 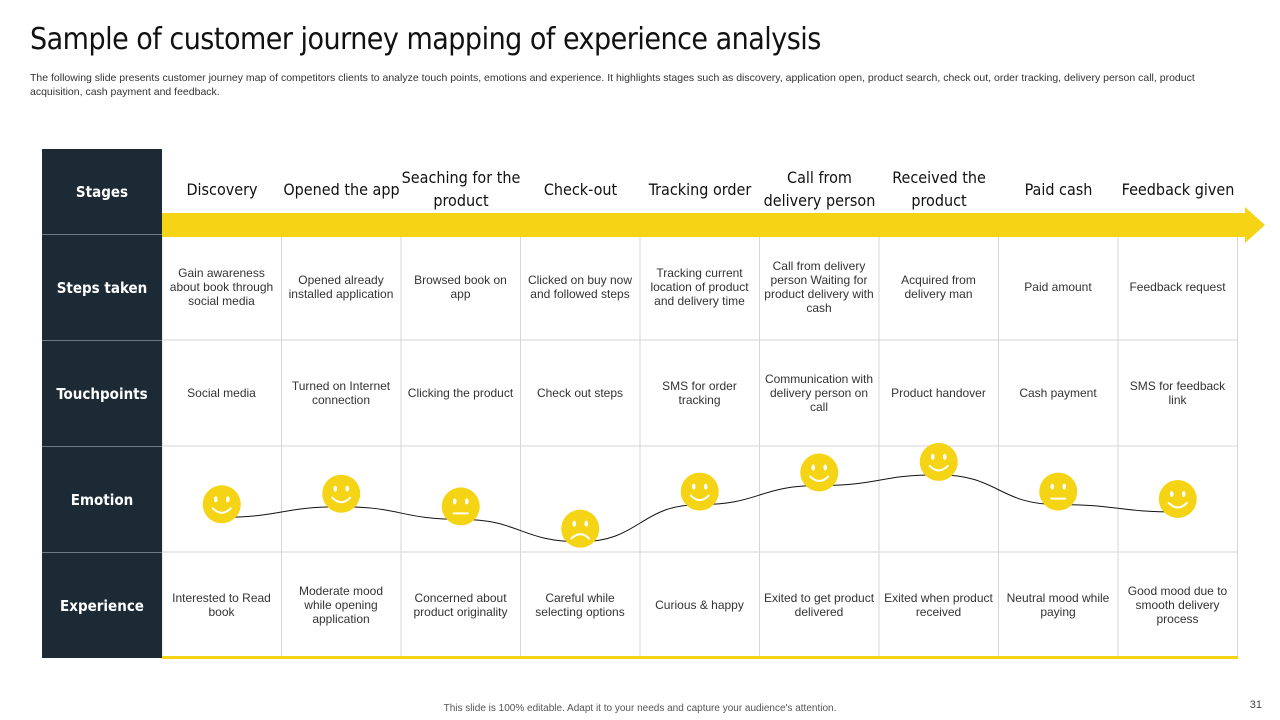 What do you see at coordinates (461, 189) in the screenshot?
I see `stage-header: Seaching for the product` at bounding box center [461, 189].